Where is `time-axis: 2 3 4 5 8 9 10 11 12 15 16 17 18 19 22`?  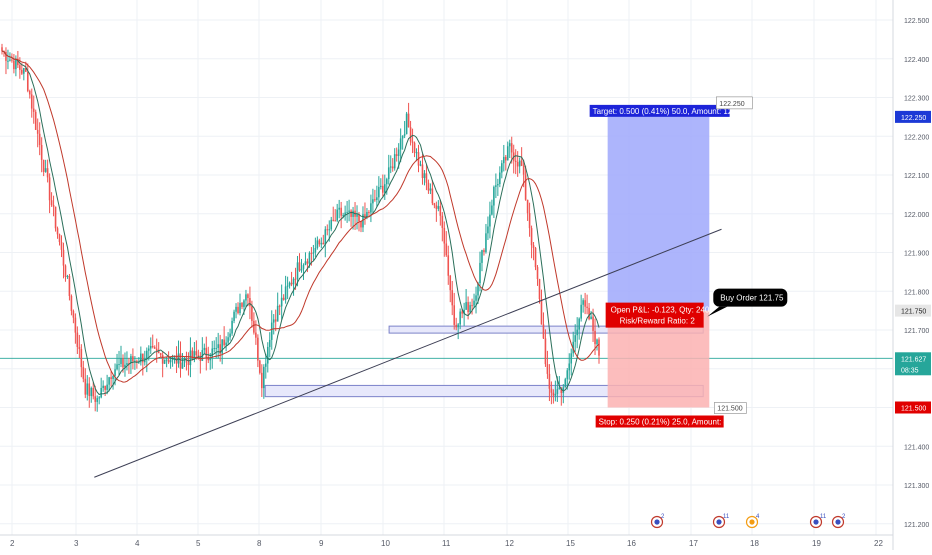 time-axis: 2 3 4 5 8 9 10 11 12 15 16 17 18 19 22 is located at coordinates (446, 541).